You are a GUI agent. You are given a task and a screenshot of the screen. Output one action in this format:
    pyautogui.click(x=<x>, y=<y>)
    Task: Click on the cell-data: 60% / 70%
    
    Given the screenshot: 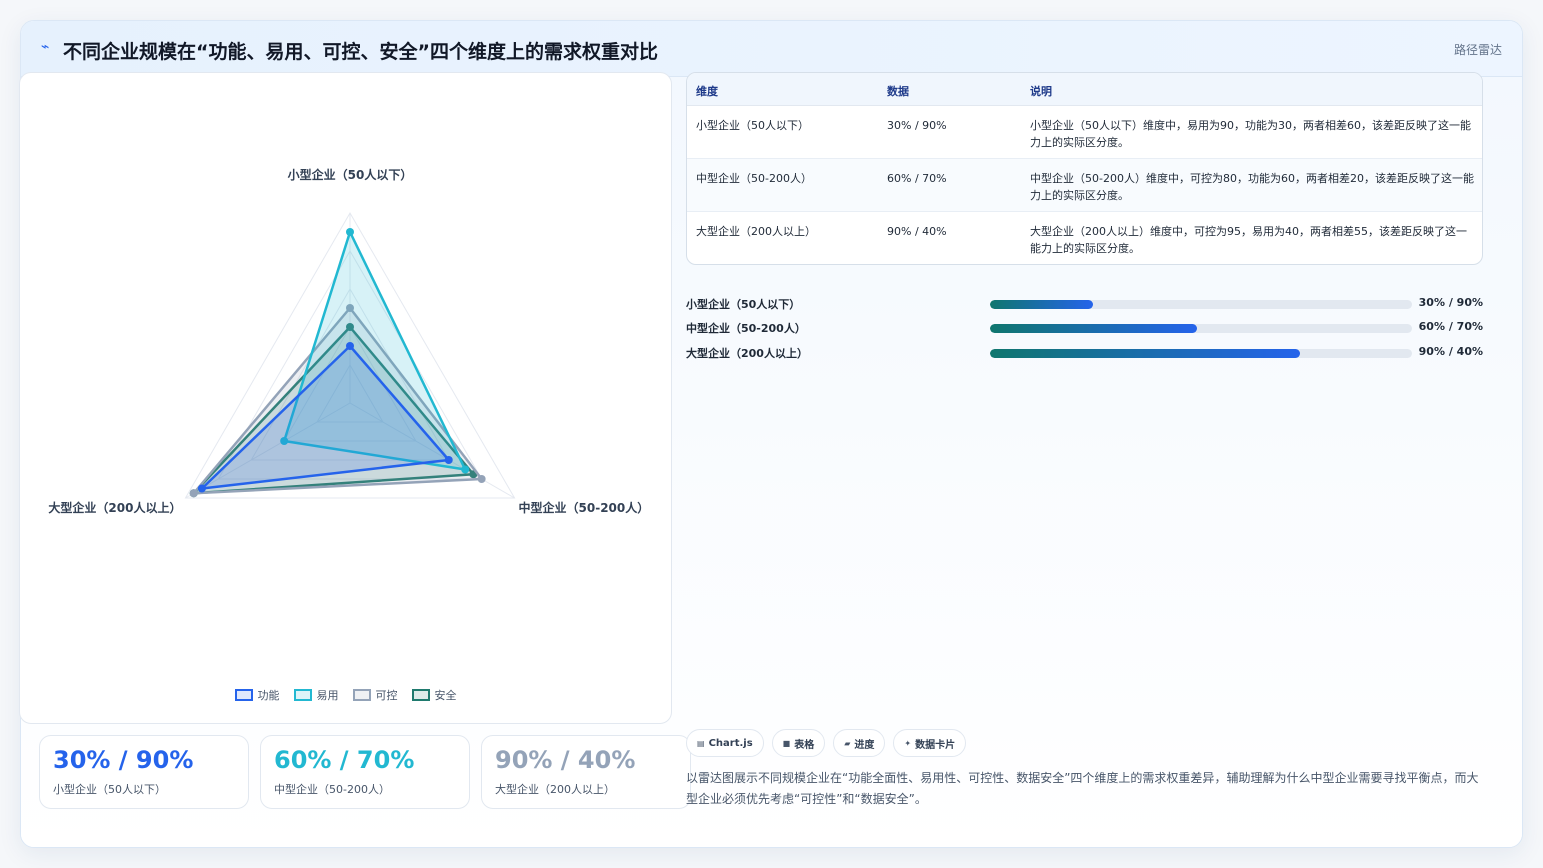 What is the action you would take?
    pyautogui.click(x=917, y=178)
    